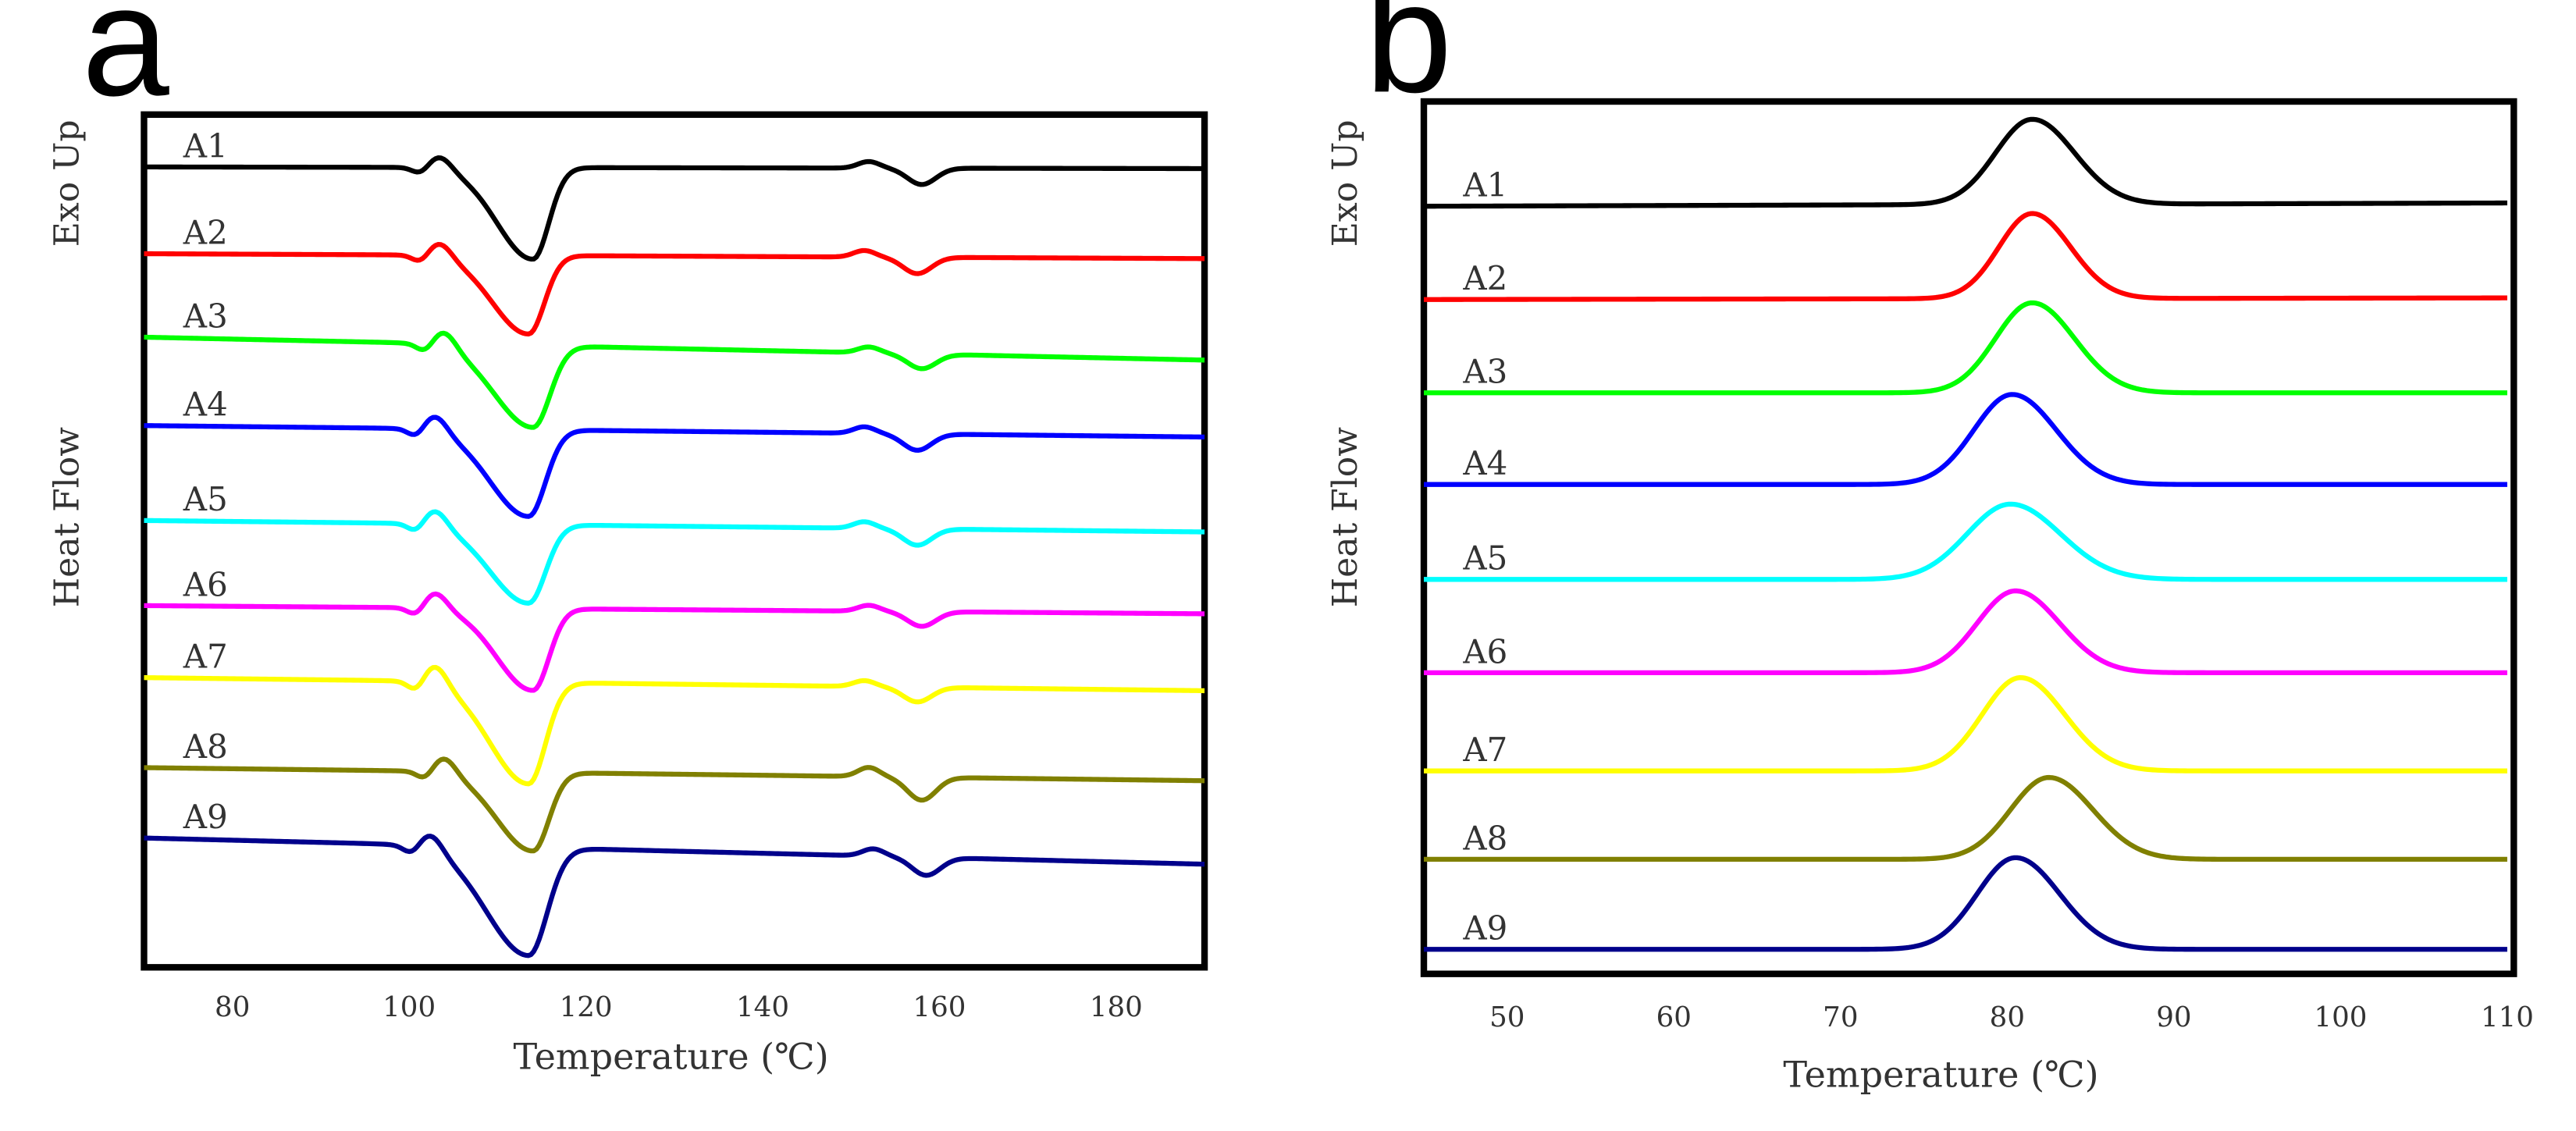 The image size is (2576, 1131). Describe the element at coordinates (1840, 1017) in the screenshot. I see `x-tick-label: 70` at that location.